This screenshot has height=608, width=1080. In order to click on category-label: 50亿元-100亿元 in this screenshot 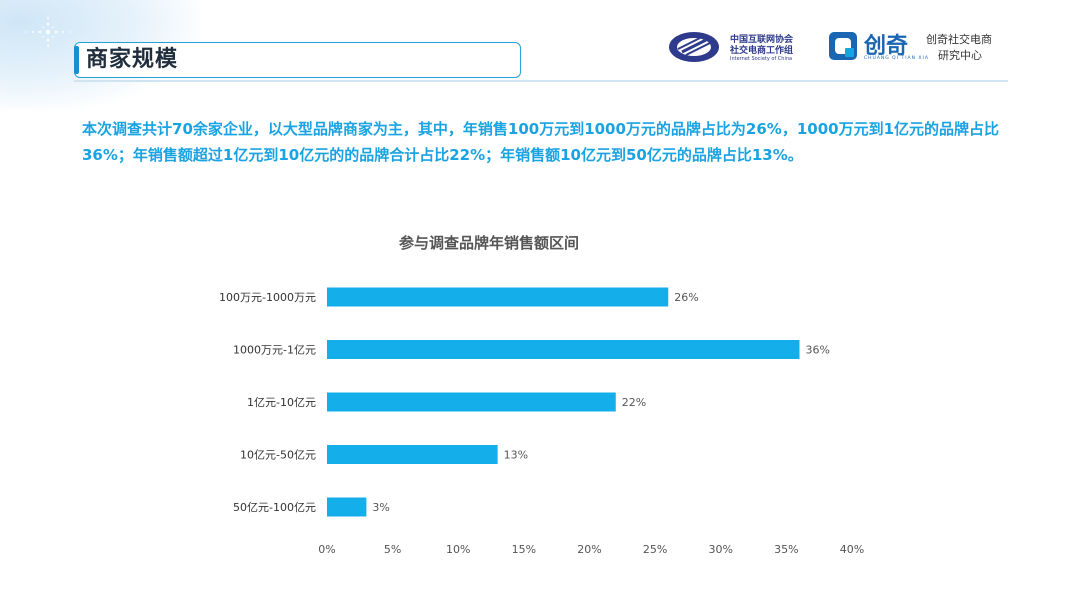, I will do `click(274, 507)`.